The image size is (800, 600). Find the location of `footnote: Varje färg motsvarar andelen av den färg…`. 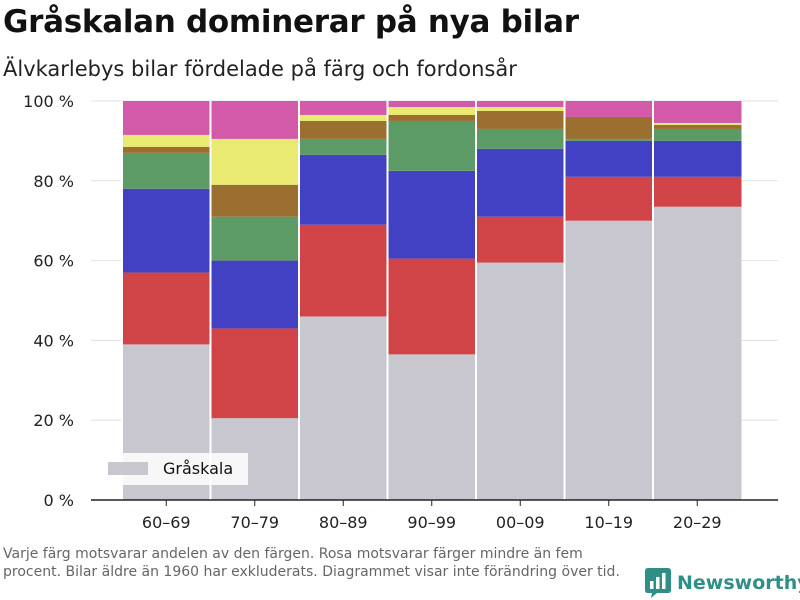

footnote: Varje färg motsvarar andelen av den färg… is located at coordinates (311, 563).